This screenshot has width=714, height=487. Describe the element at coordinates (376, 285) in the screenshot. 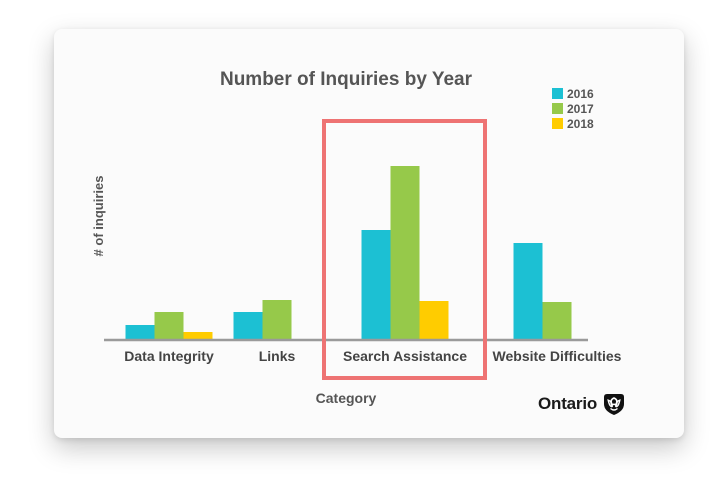

I see `bar-search-assistance-2016` at that location.